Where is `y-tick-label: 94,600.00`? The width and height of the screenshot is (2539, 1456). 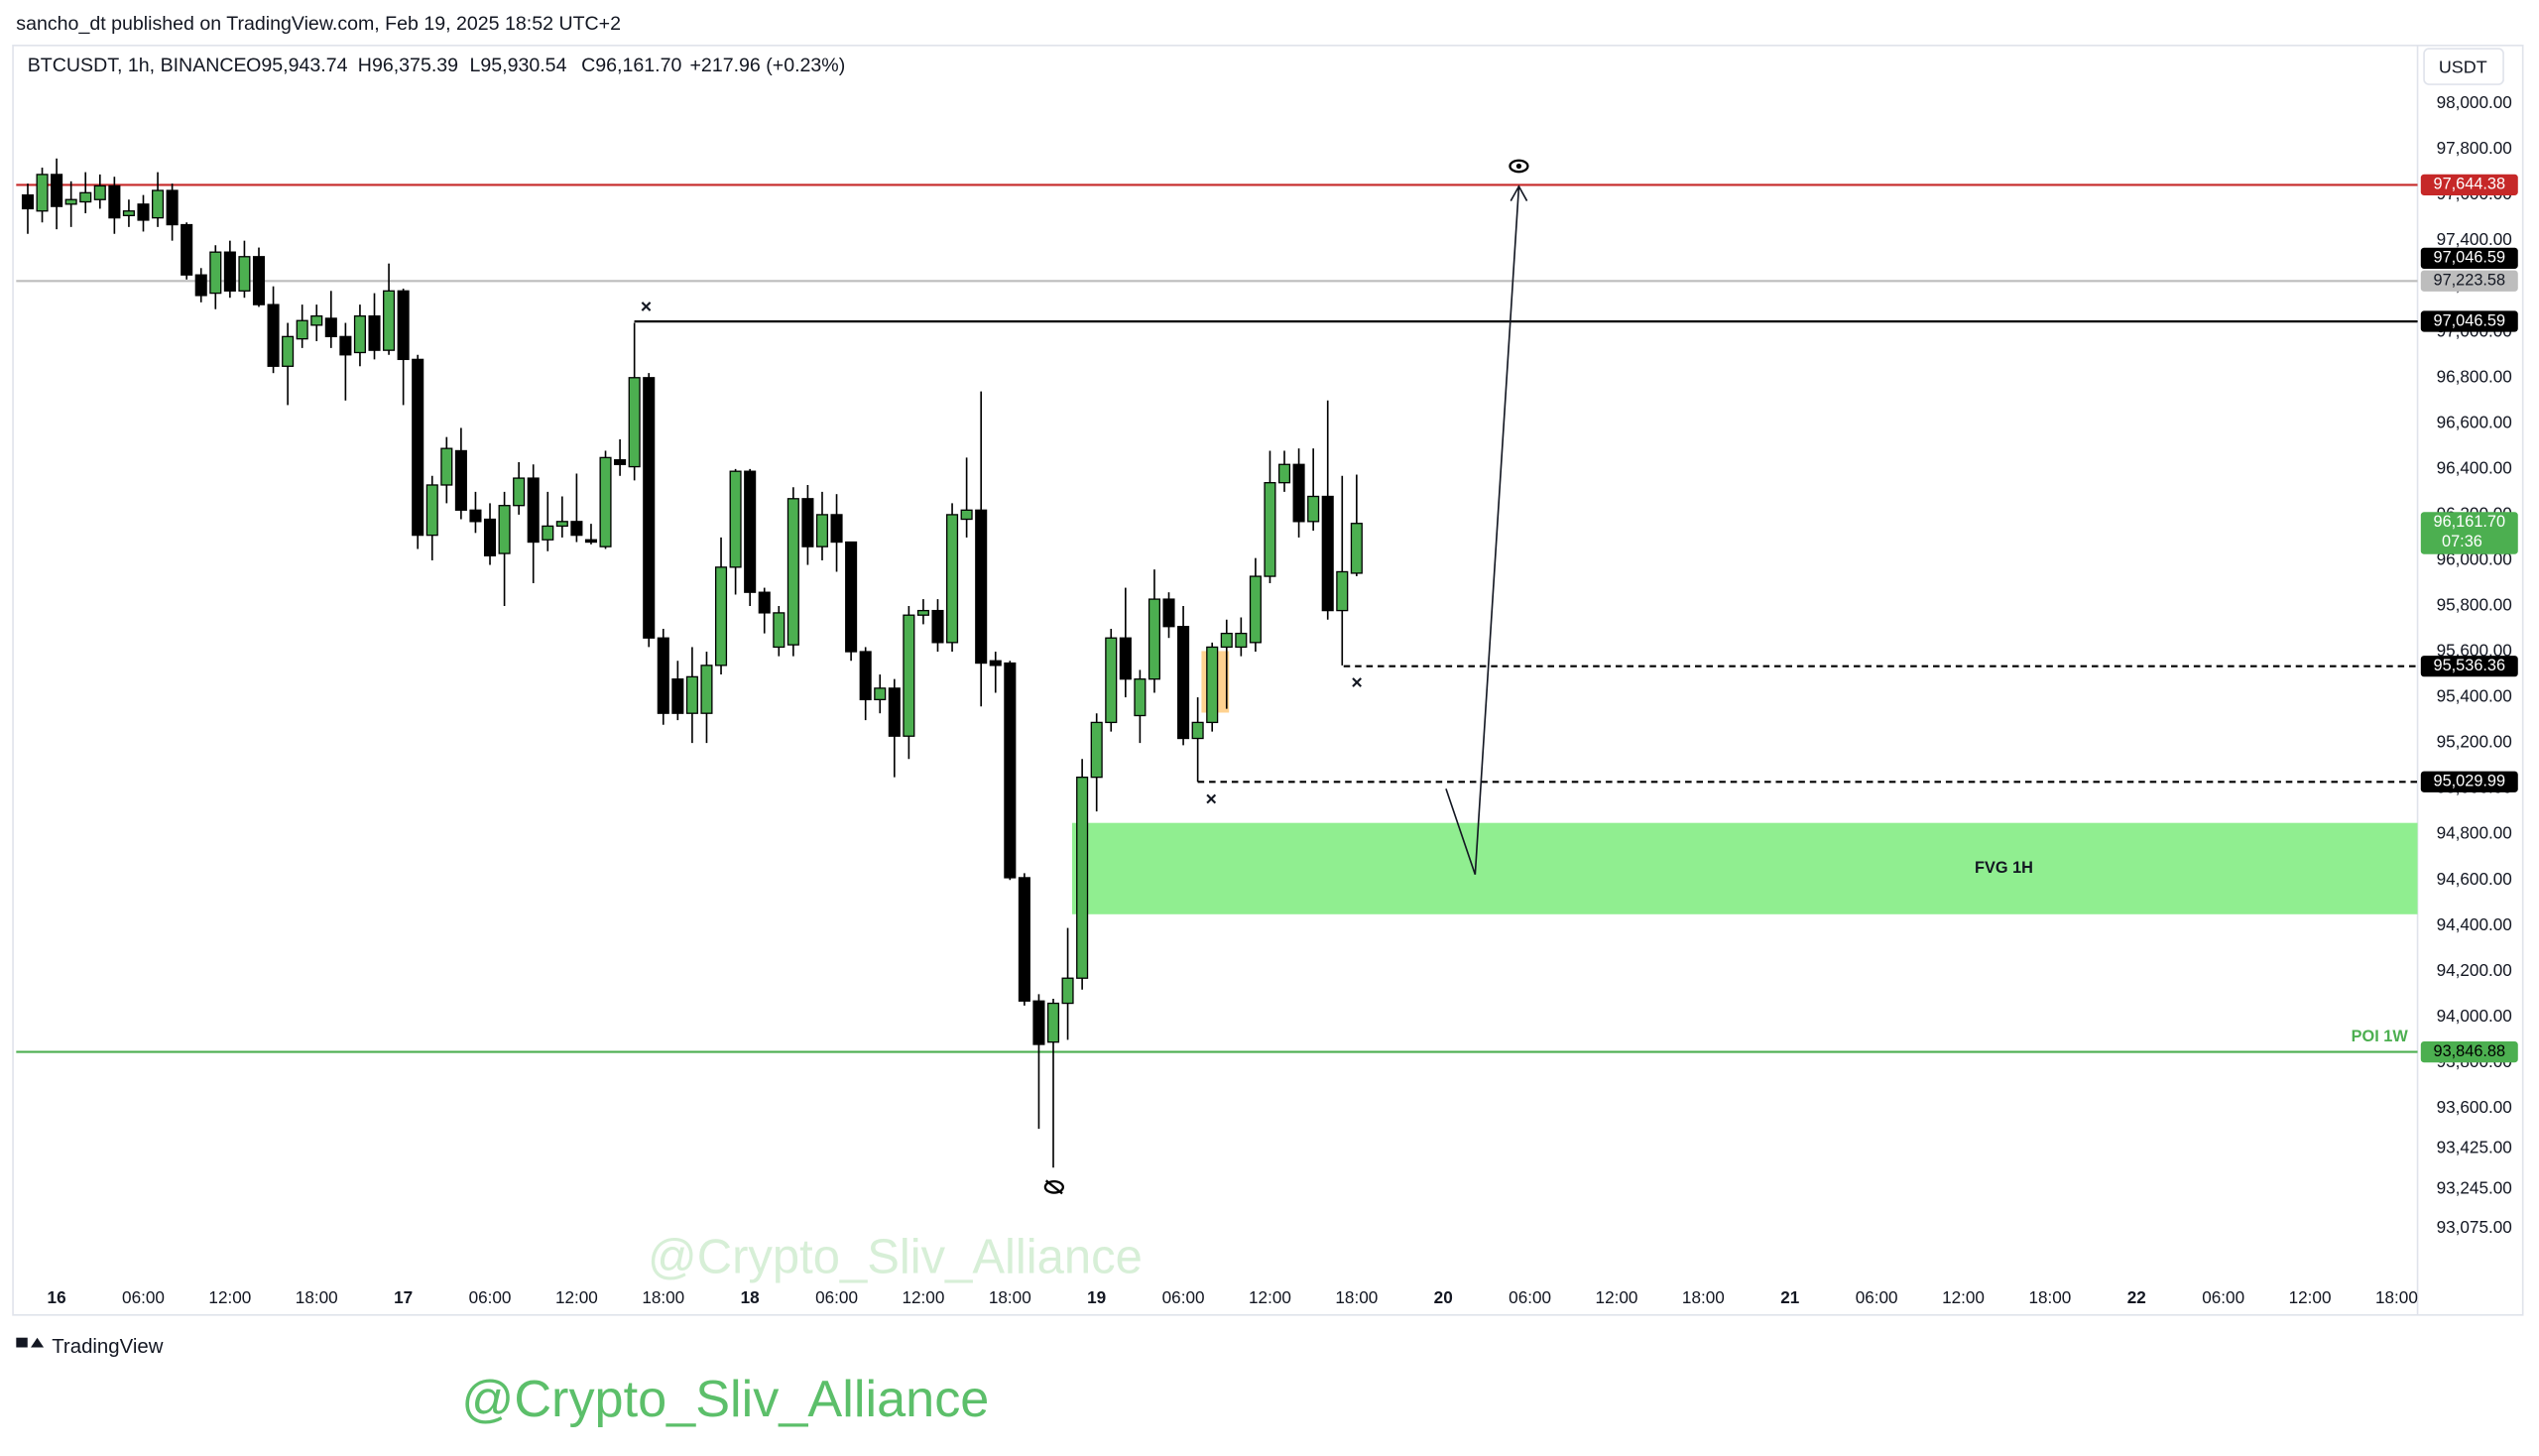
y-tick-label: 94,600.00 is located at coordinates (2474, 879).